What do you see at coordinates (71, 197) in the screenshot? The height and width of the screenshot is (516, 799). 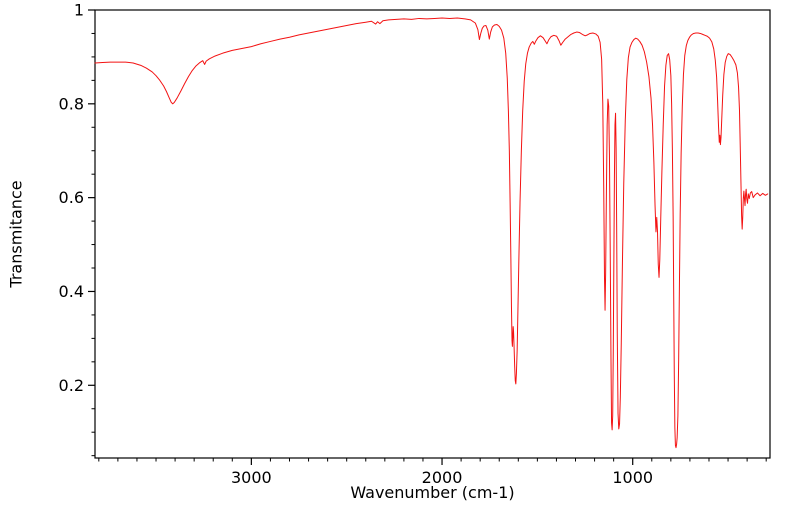 I see `y-tick-label: 0.6` at bounding box center [71, 197].